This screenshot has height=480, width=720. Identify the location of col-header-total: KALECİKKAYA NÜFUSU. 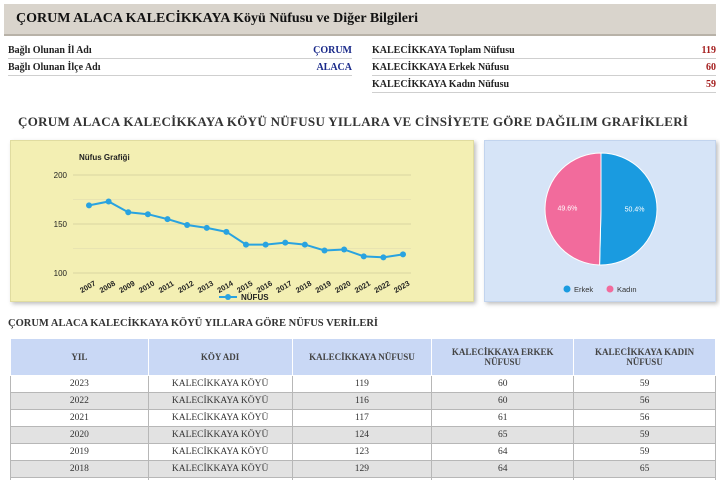
(362, 357).